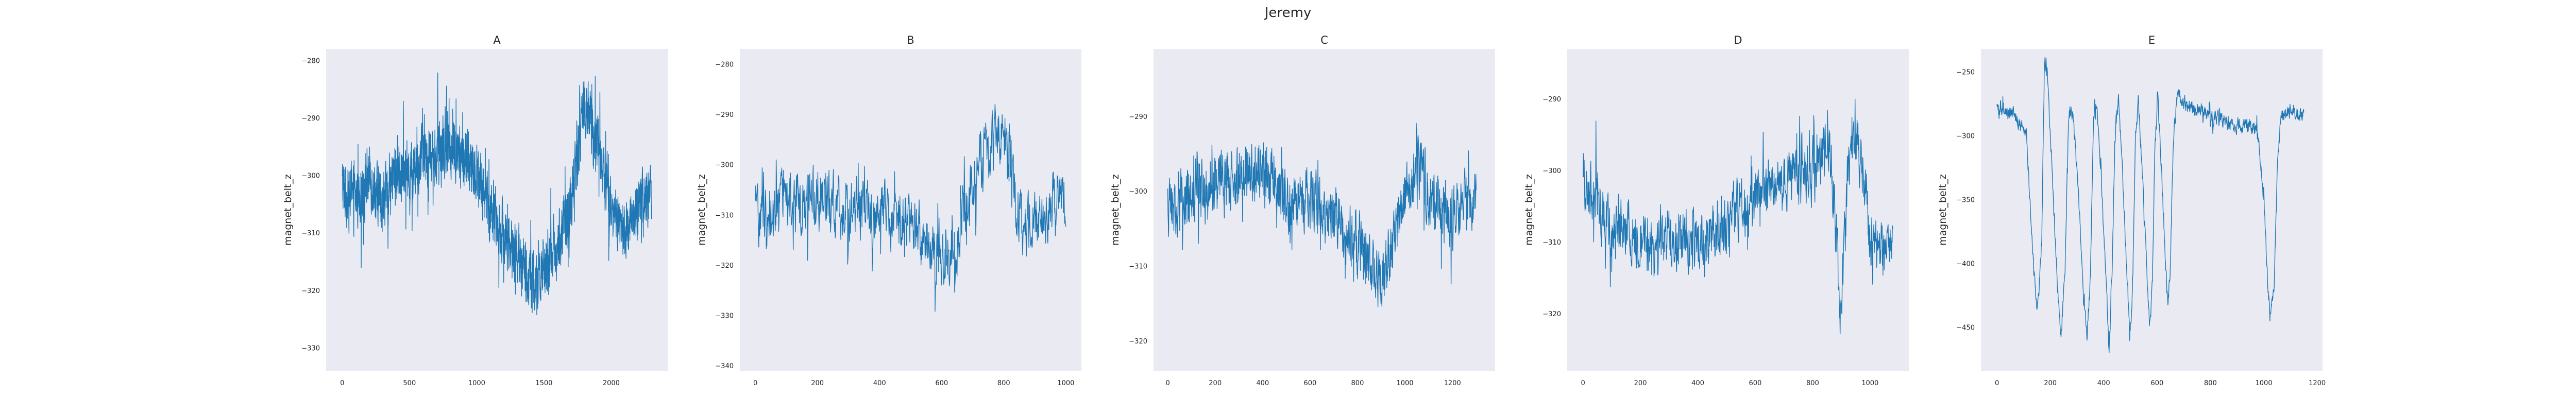 Image resolution: width=2576 pixels, height=414 pixels. What do you see at coordinates (724, 366) in the screenshot?
I see `y-tick-label: −340` at bounding box center [724, 366].